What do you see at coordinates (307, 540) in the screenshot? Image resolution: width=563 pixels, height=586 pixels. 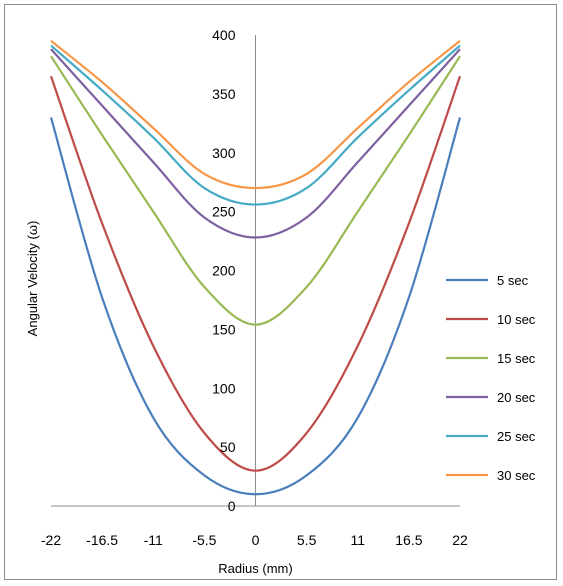 I see `x-tick-label: 5.5` at bounding box center [307, 540].